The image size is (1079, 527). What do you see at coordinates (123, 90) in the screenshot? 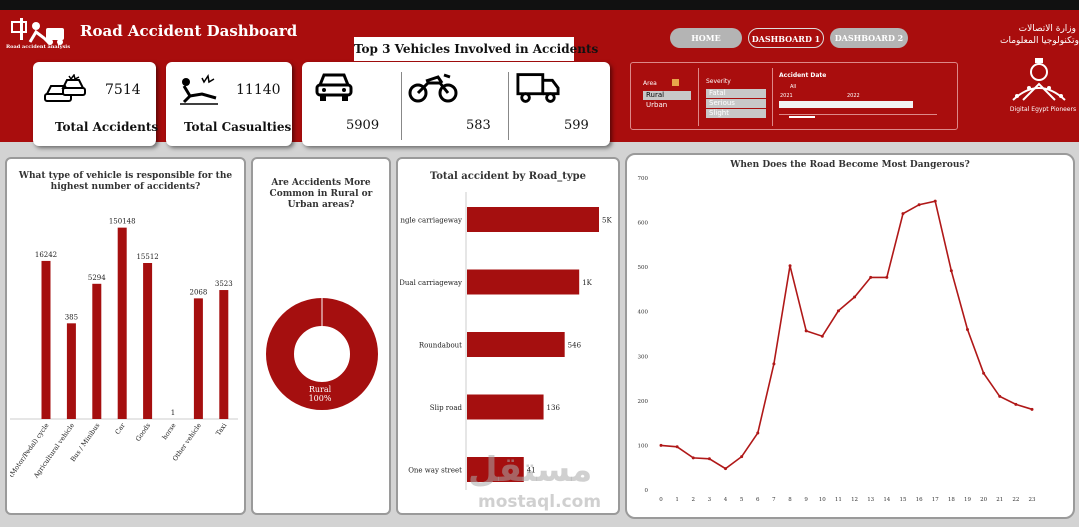
I see `total-accidents-value: 7514` at bounding box center [123, 90].